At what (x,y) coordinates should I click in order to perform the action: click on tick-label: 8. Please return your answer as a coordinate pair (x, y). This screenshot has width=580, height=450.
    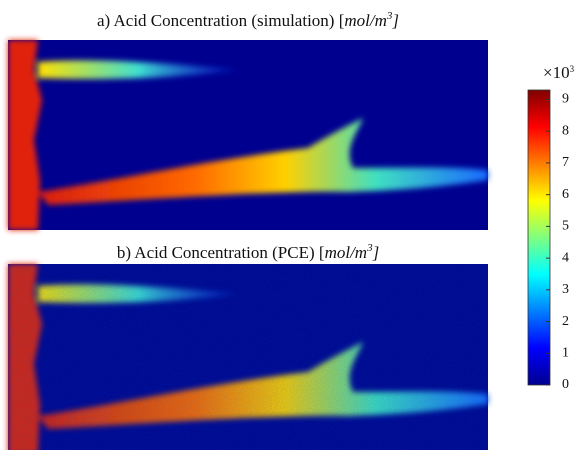
    Looking at the image, I should click on (565, 130).